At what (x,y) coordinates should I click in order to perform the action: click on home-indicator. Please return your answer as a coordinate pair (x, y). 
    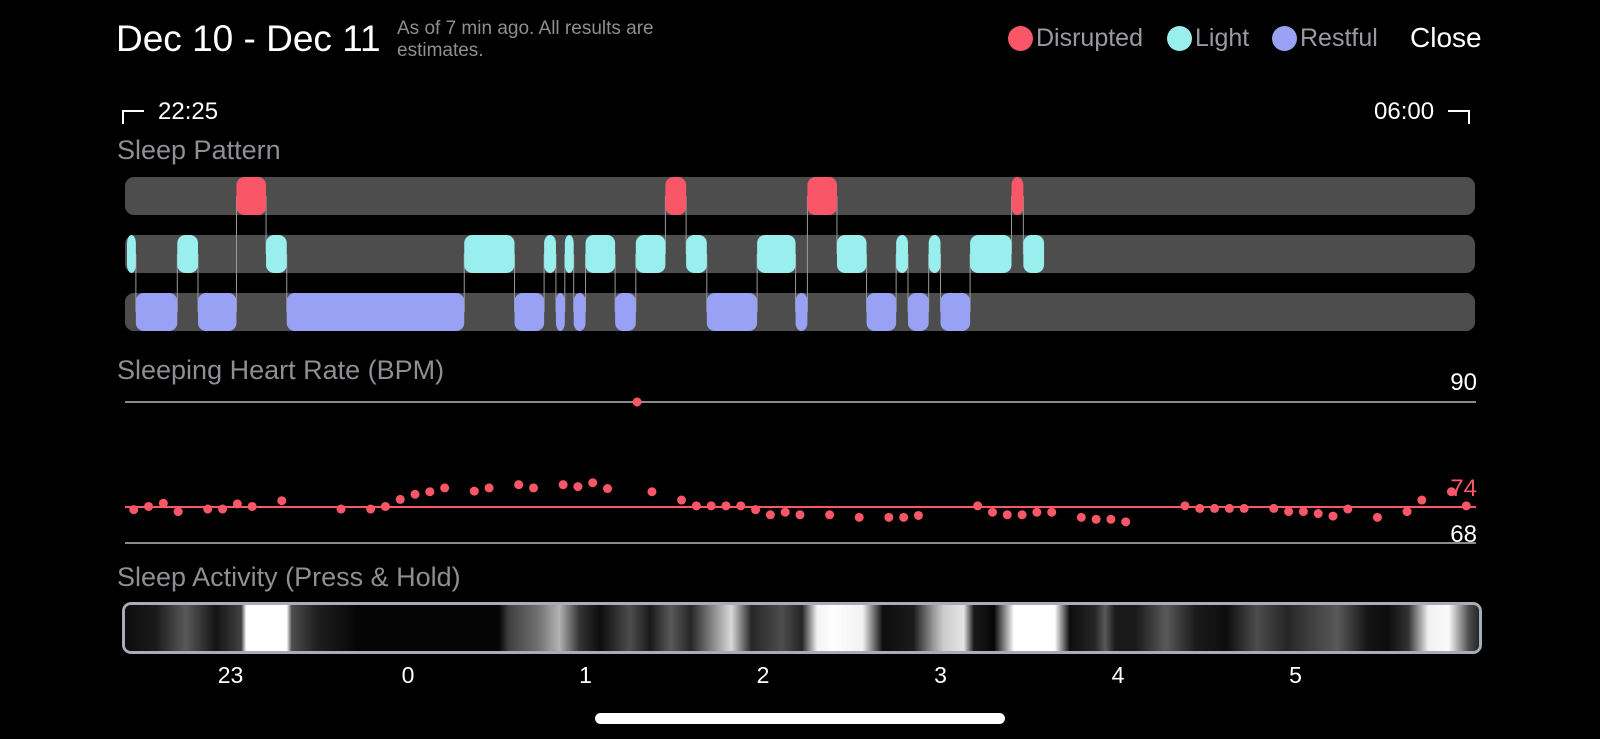
    Looking at the image, I should click on (800, 718).